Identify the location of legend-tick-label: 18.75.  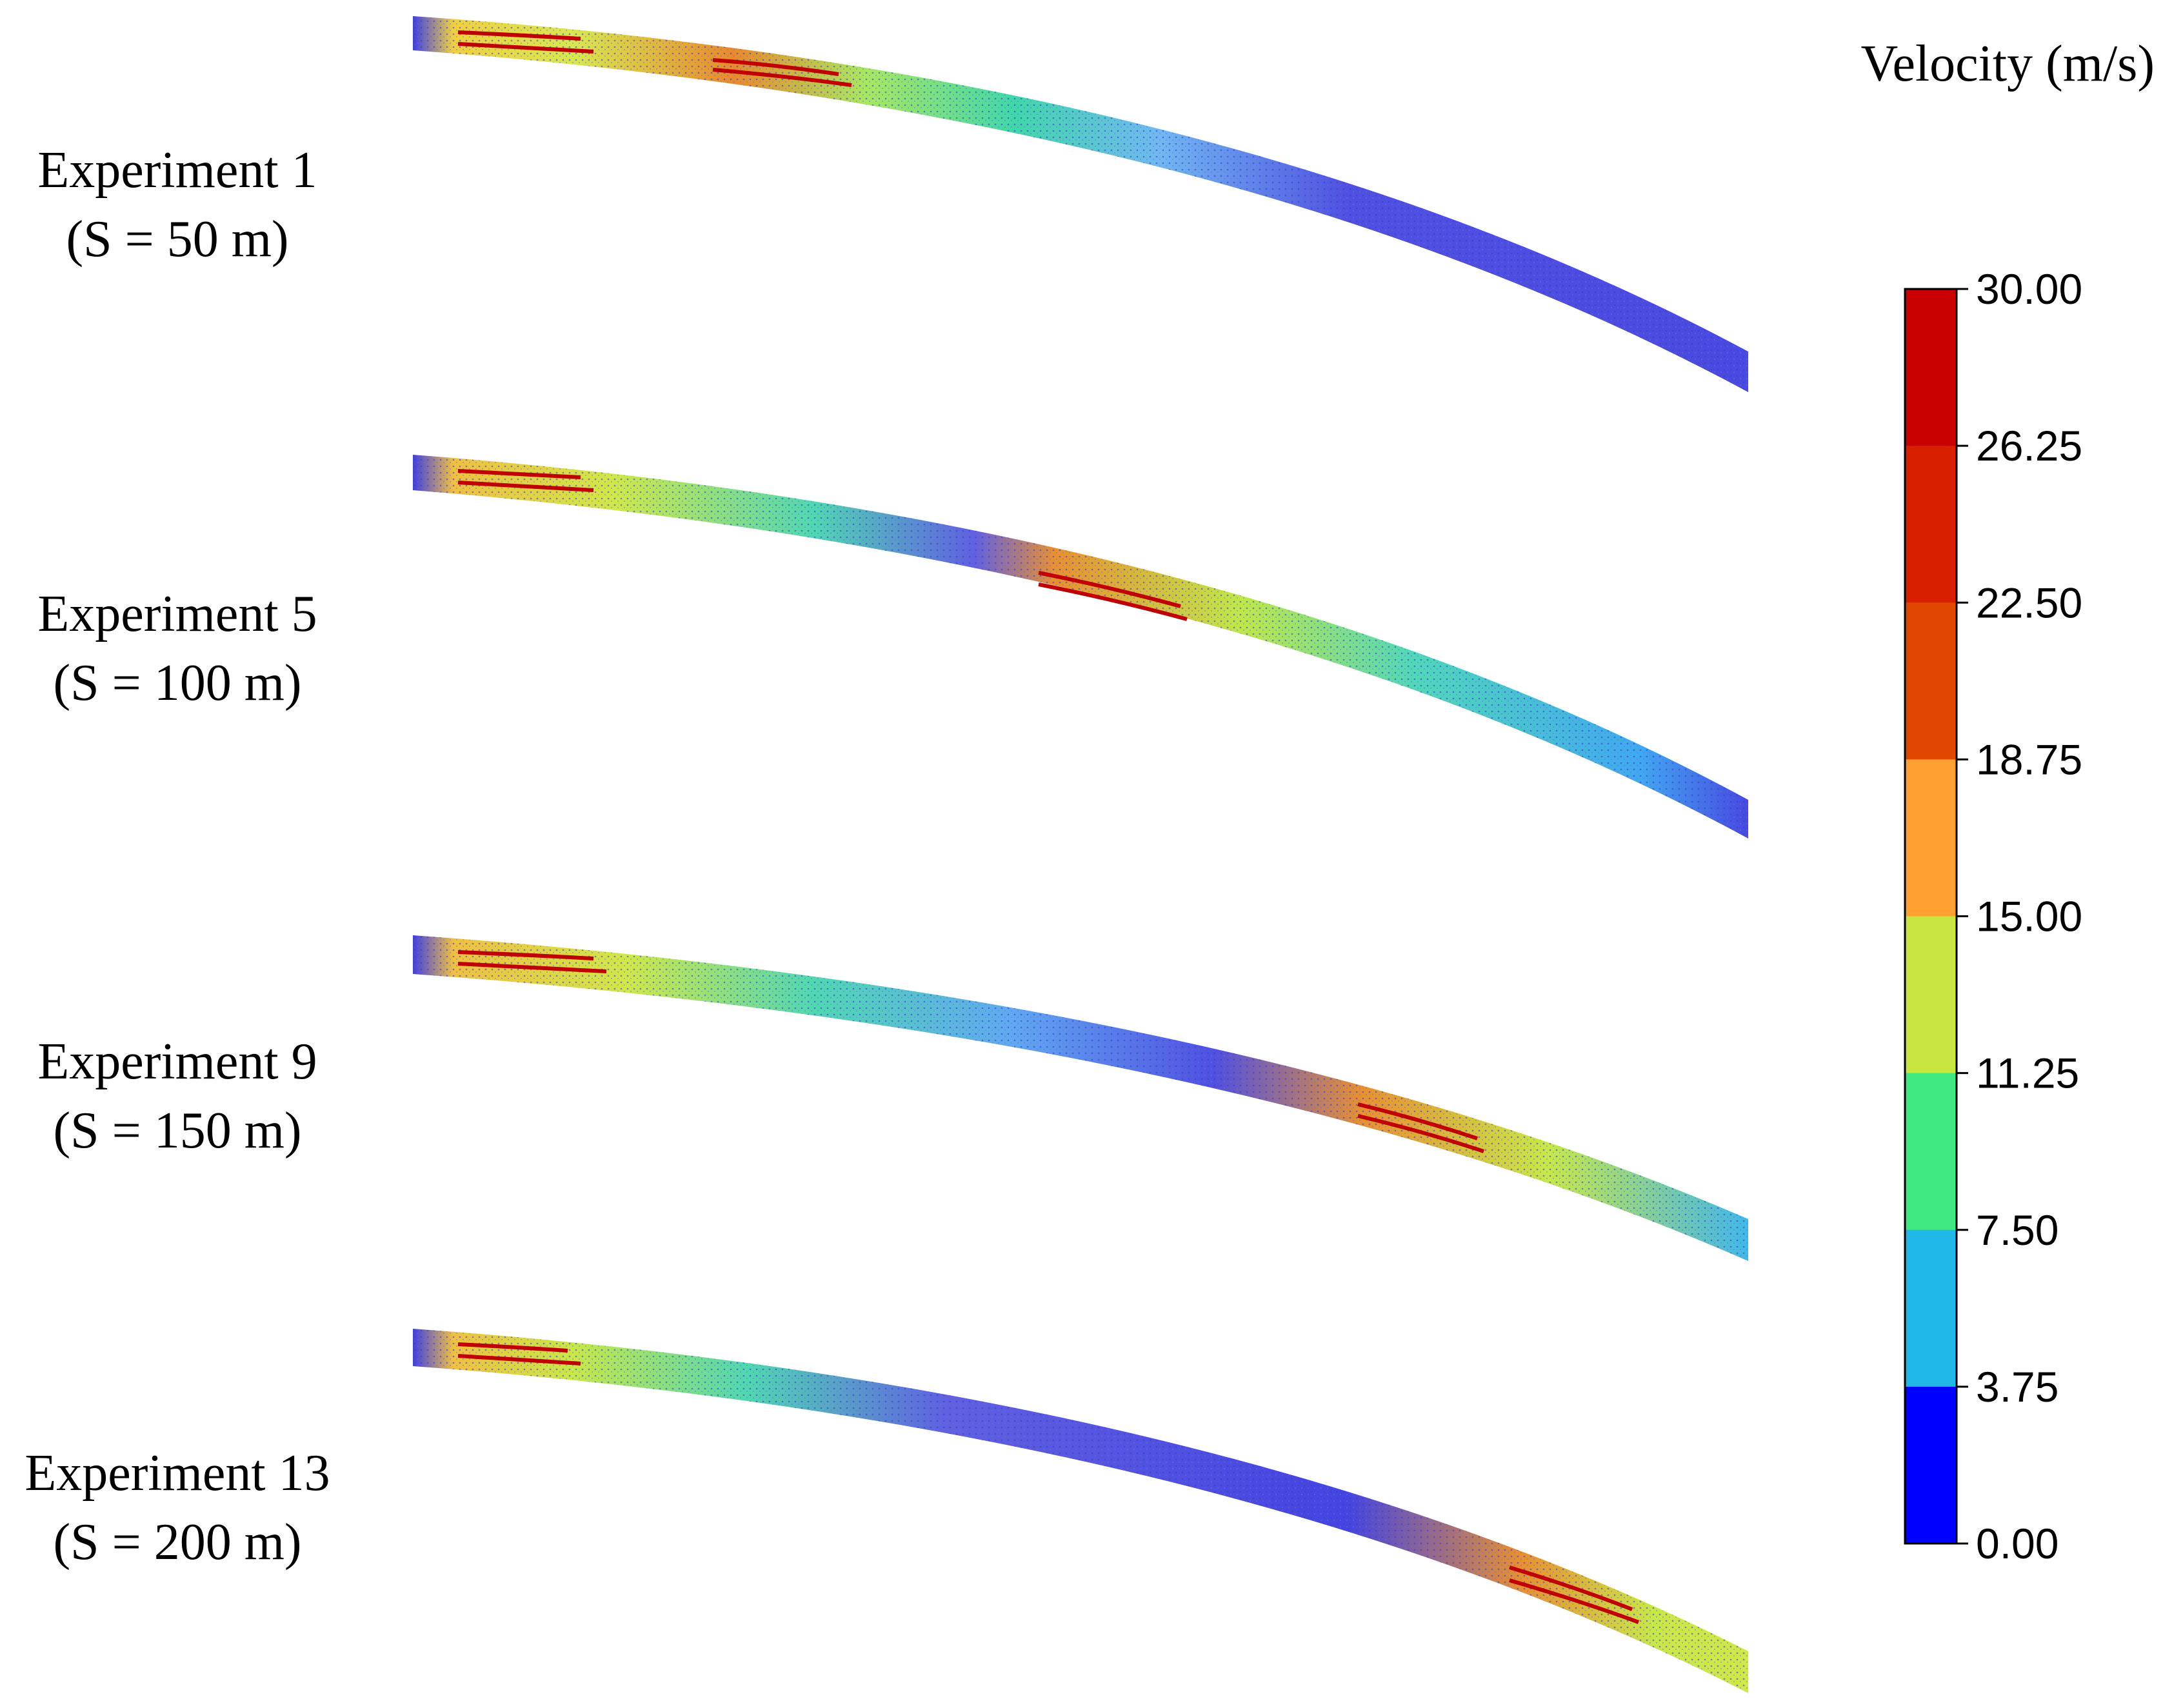
(2029, 759).